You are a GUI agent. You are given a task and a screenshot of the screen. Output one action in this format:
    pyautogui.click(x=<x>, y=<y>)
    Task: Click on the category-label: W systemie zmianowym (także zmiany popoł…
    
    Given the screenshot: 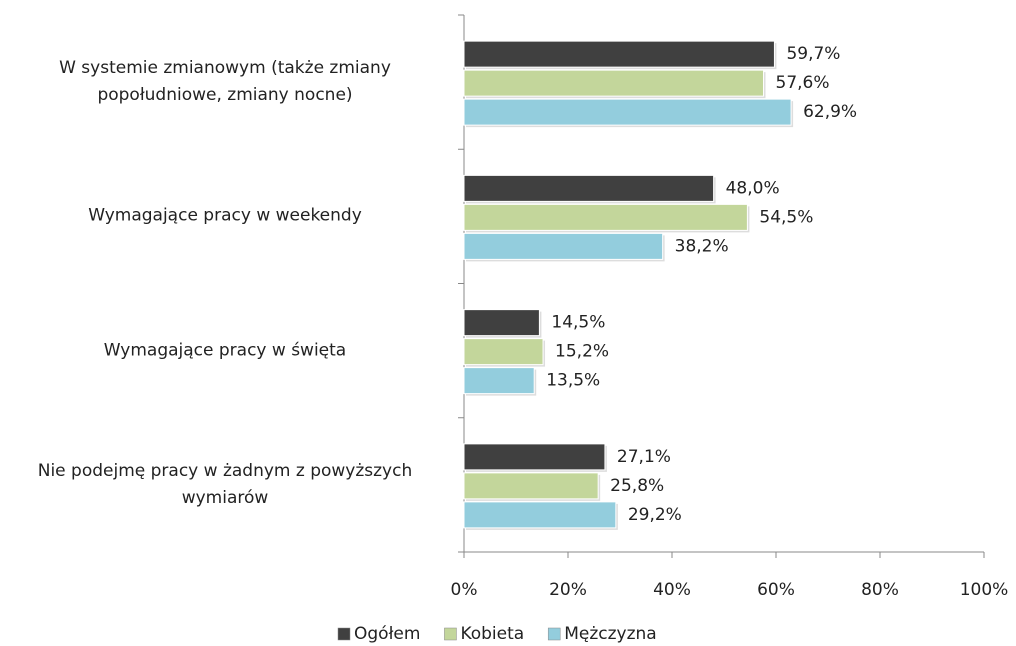 What is the action you would take?
    pyautogui.click(x=225, y=82)
    